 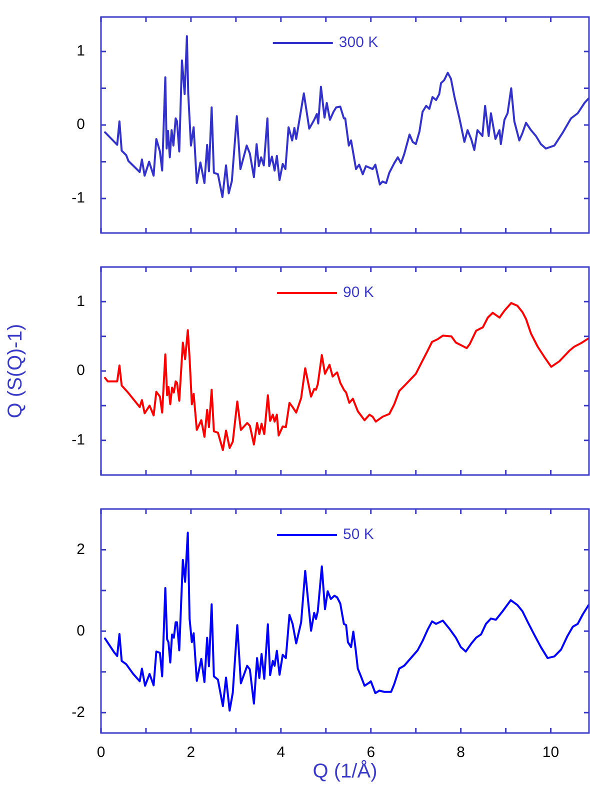 What do you see at coordinates (15, 371) in the screenshot?
I see `y-axis-title: Q (S(Q)-1)` at bounding box center [15, 371].